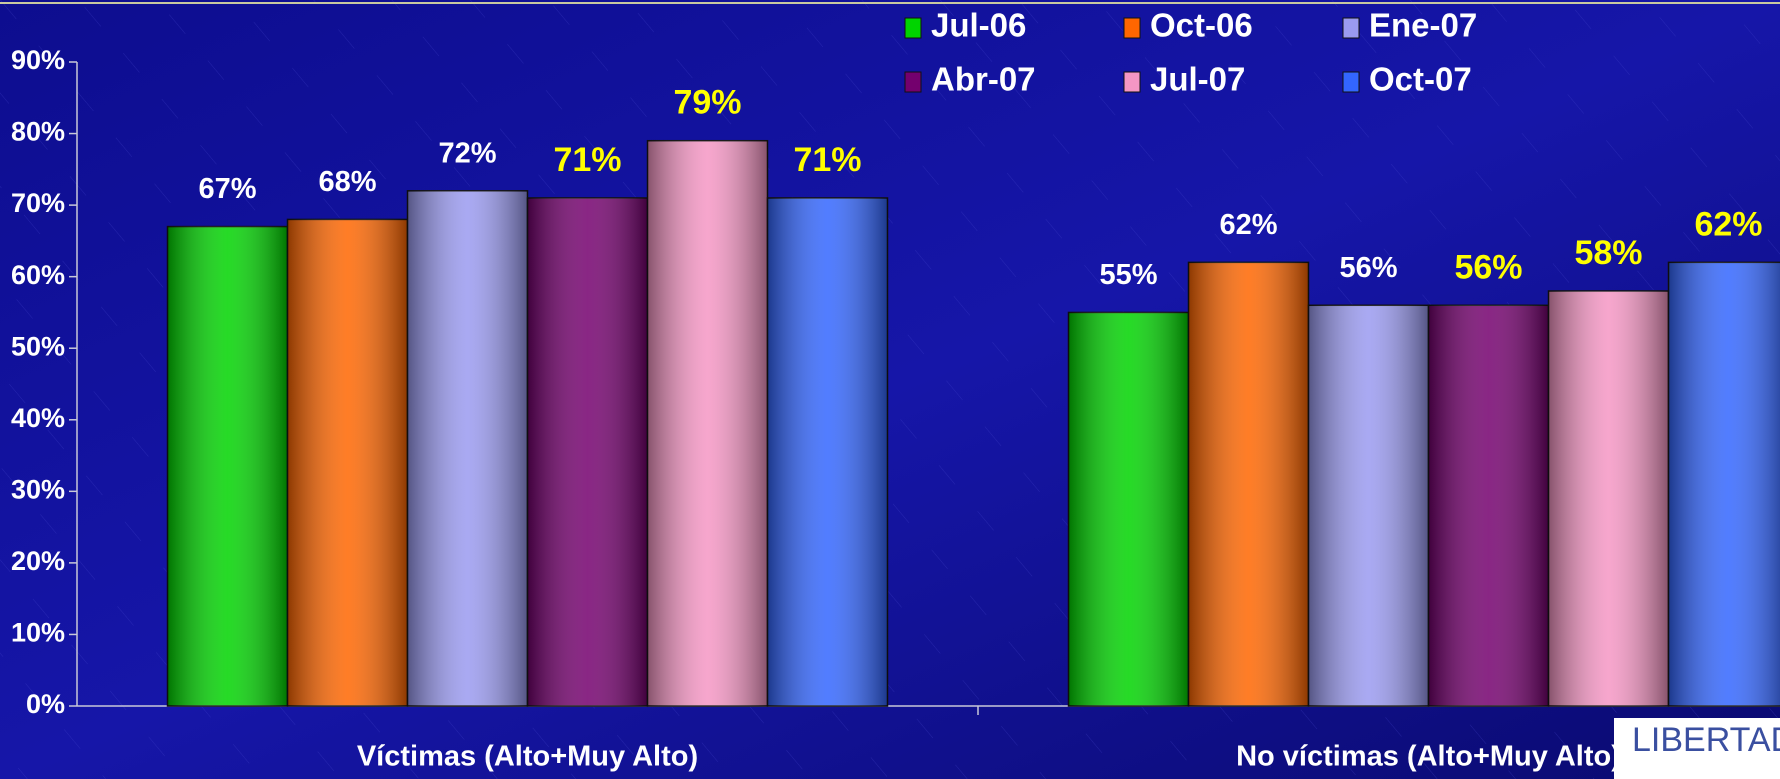  What do you see at coordinates (467, 153) in the screenshot?
I see `value-label: 72%` at bounding box center [467, 153].